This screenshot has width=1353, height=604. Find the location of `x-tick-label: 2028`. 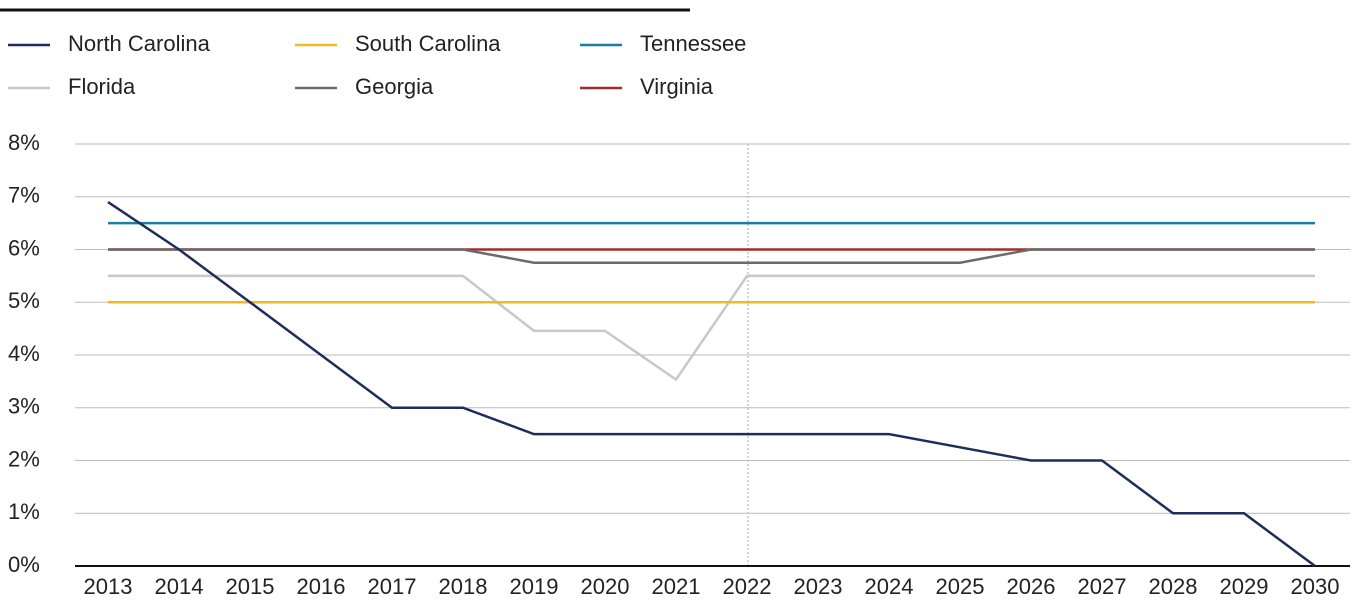

x-tick-label: 2028 is located at coordinates (1173, 586).